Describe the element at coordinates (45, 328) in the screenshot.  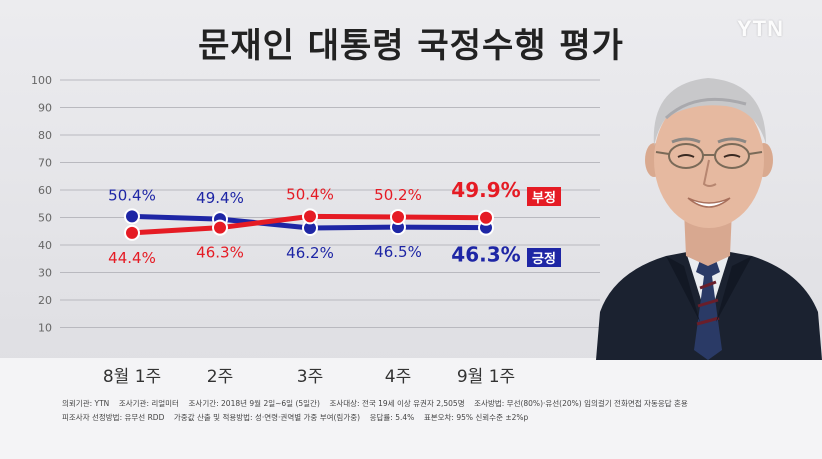
I see `y-tick-label: 10` at that location.